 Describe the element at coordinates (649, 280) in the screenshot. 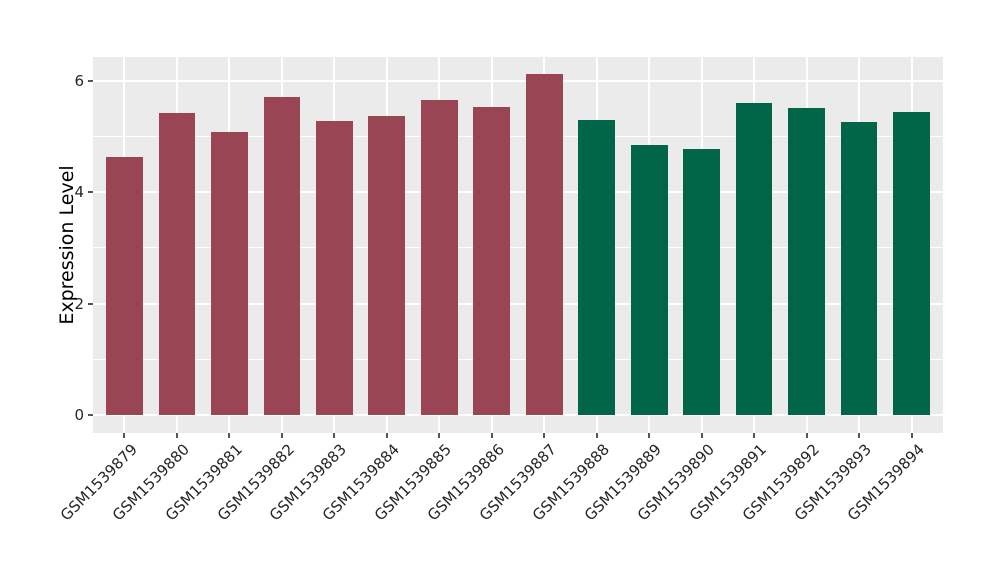

I see `bar-GSM1539889` at that location.